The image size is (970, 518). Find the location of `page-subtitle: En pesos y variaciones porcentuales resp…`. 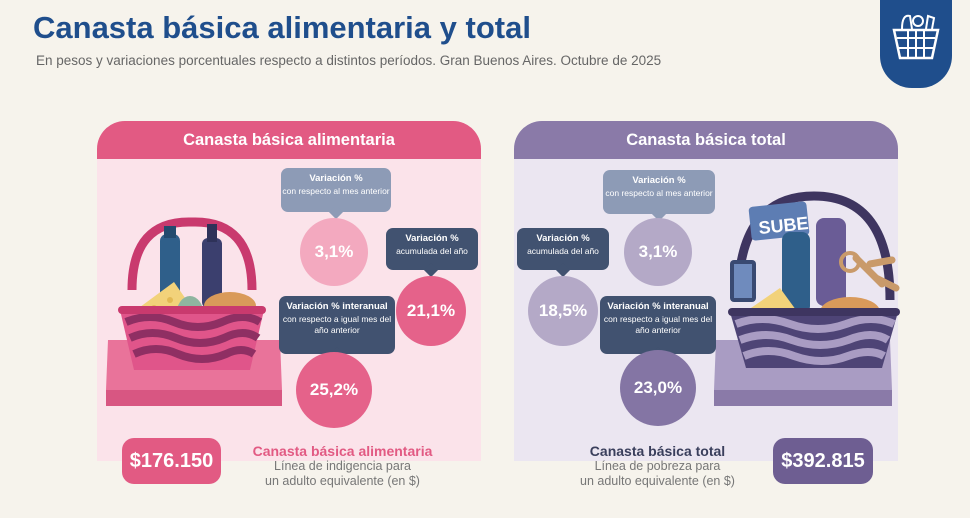

page-subtitle: En pesos y variaciones porcentuales resp… is located at coordinates (349, 60).